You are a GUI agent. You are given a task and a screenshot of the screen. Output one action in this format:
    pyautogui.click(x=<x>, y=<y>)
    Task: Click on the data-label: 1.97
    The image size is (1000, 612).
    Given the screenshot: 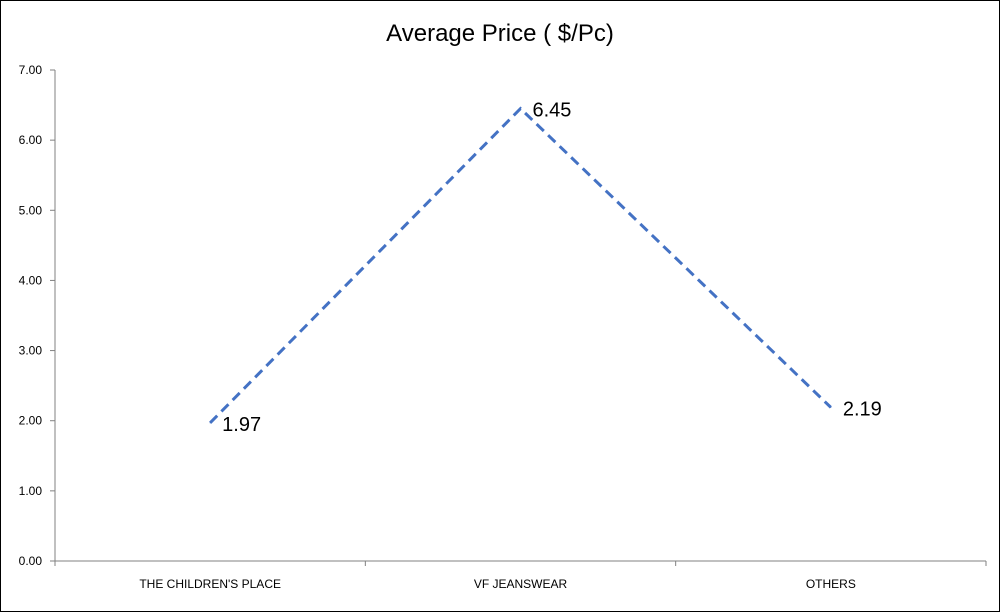 What is the action you would take?
    pyautogui.click(x=241, y=425)
    